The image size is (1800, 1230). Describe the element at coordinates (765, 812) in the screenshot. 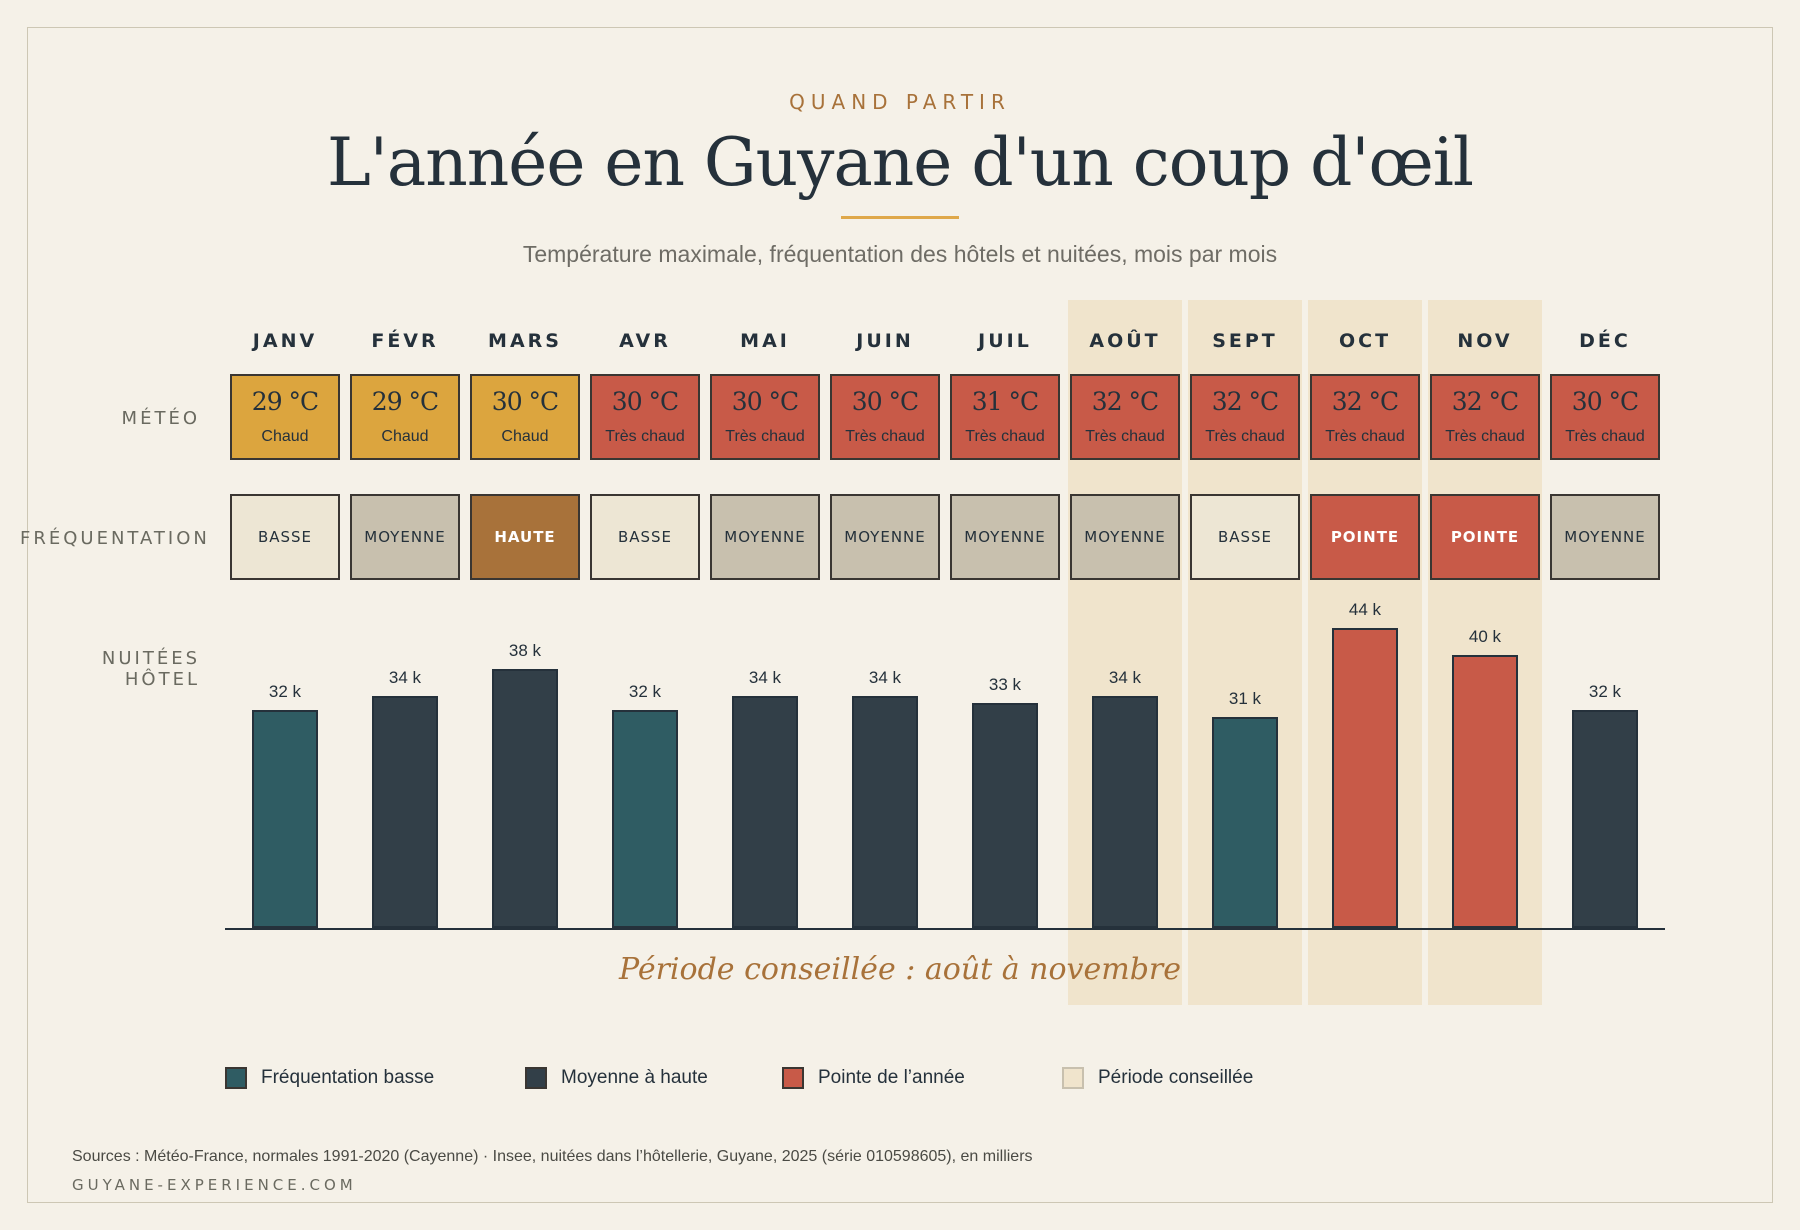

I see `bar-mai` at that location.